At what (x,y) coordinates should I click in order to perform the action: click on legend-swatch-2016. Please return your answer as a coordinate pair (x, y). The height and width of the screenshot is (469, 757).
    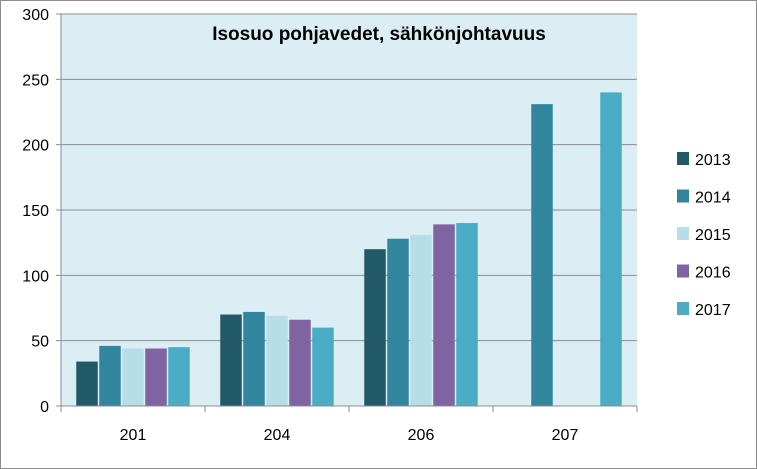
    Looking at the image, I should click on (683, 271).